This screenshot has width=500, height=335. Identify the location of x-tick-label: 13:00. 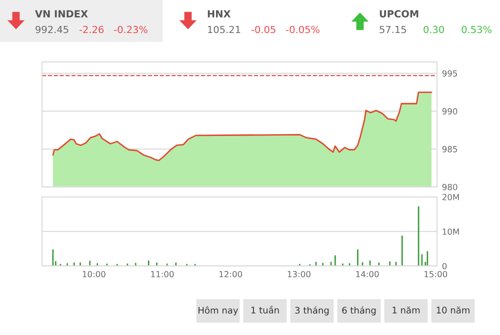
(299, 274).